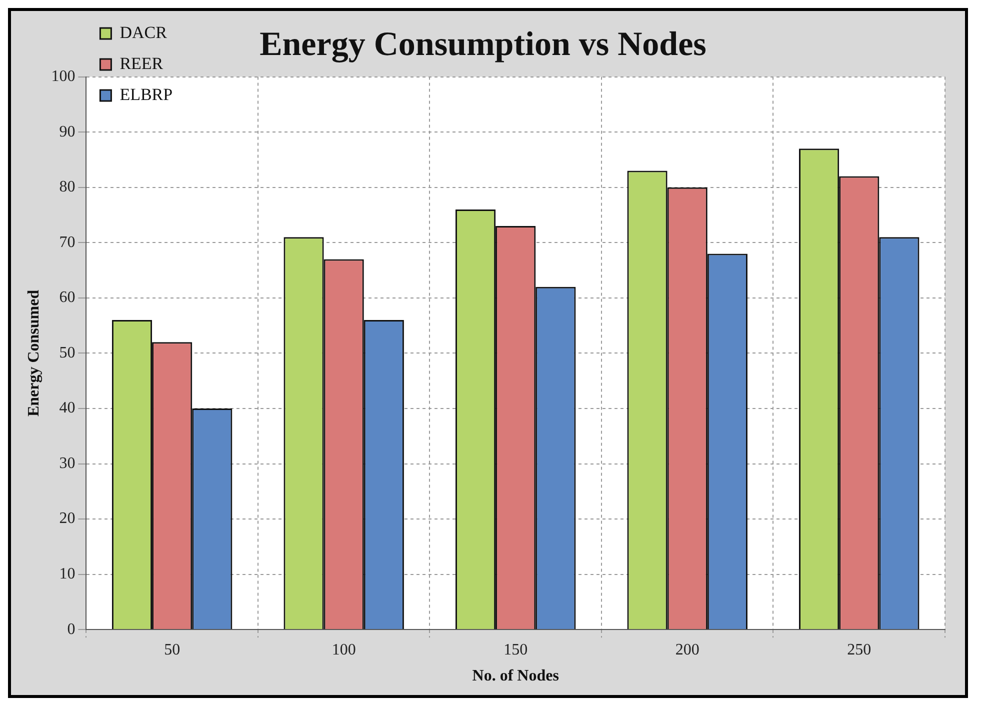 This screenshot has height=714, width=985. Describe the element at coordinates (516, 649) in the screenshot. I see `x-tick-label: 150` at that location.